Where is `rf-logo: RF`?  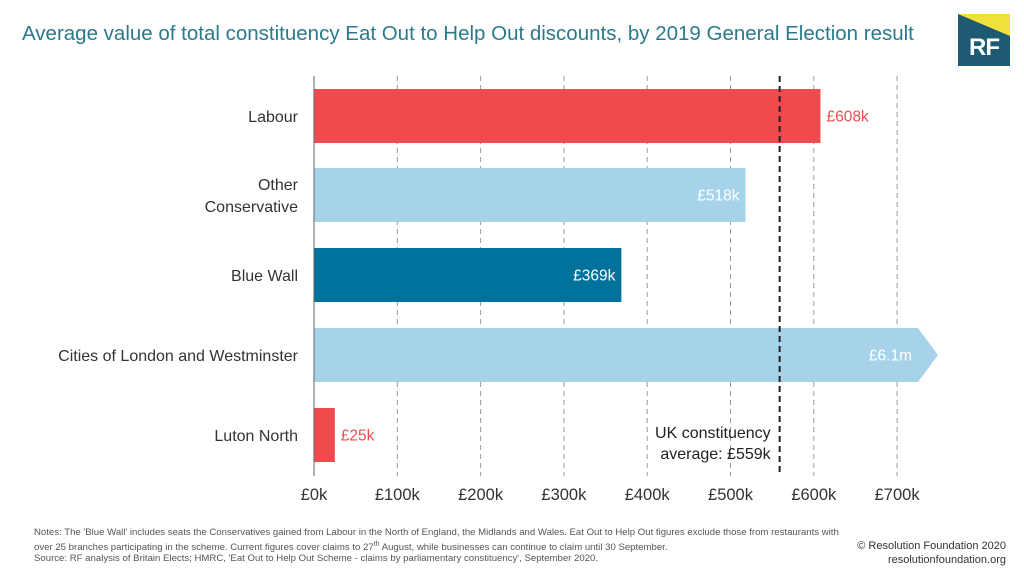
rf-logo: RF is located at coordinates (984, 40).